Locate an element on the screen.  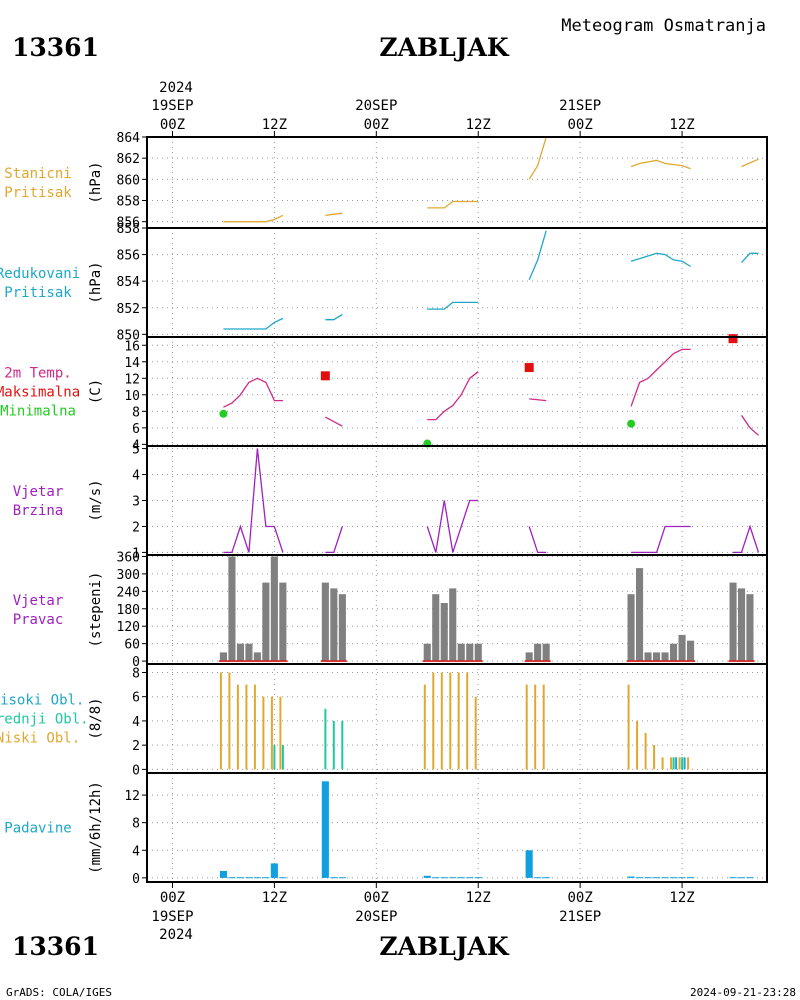
bottom-axis-year: 2024 is located at coordinates (176, 935).